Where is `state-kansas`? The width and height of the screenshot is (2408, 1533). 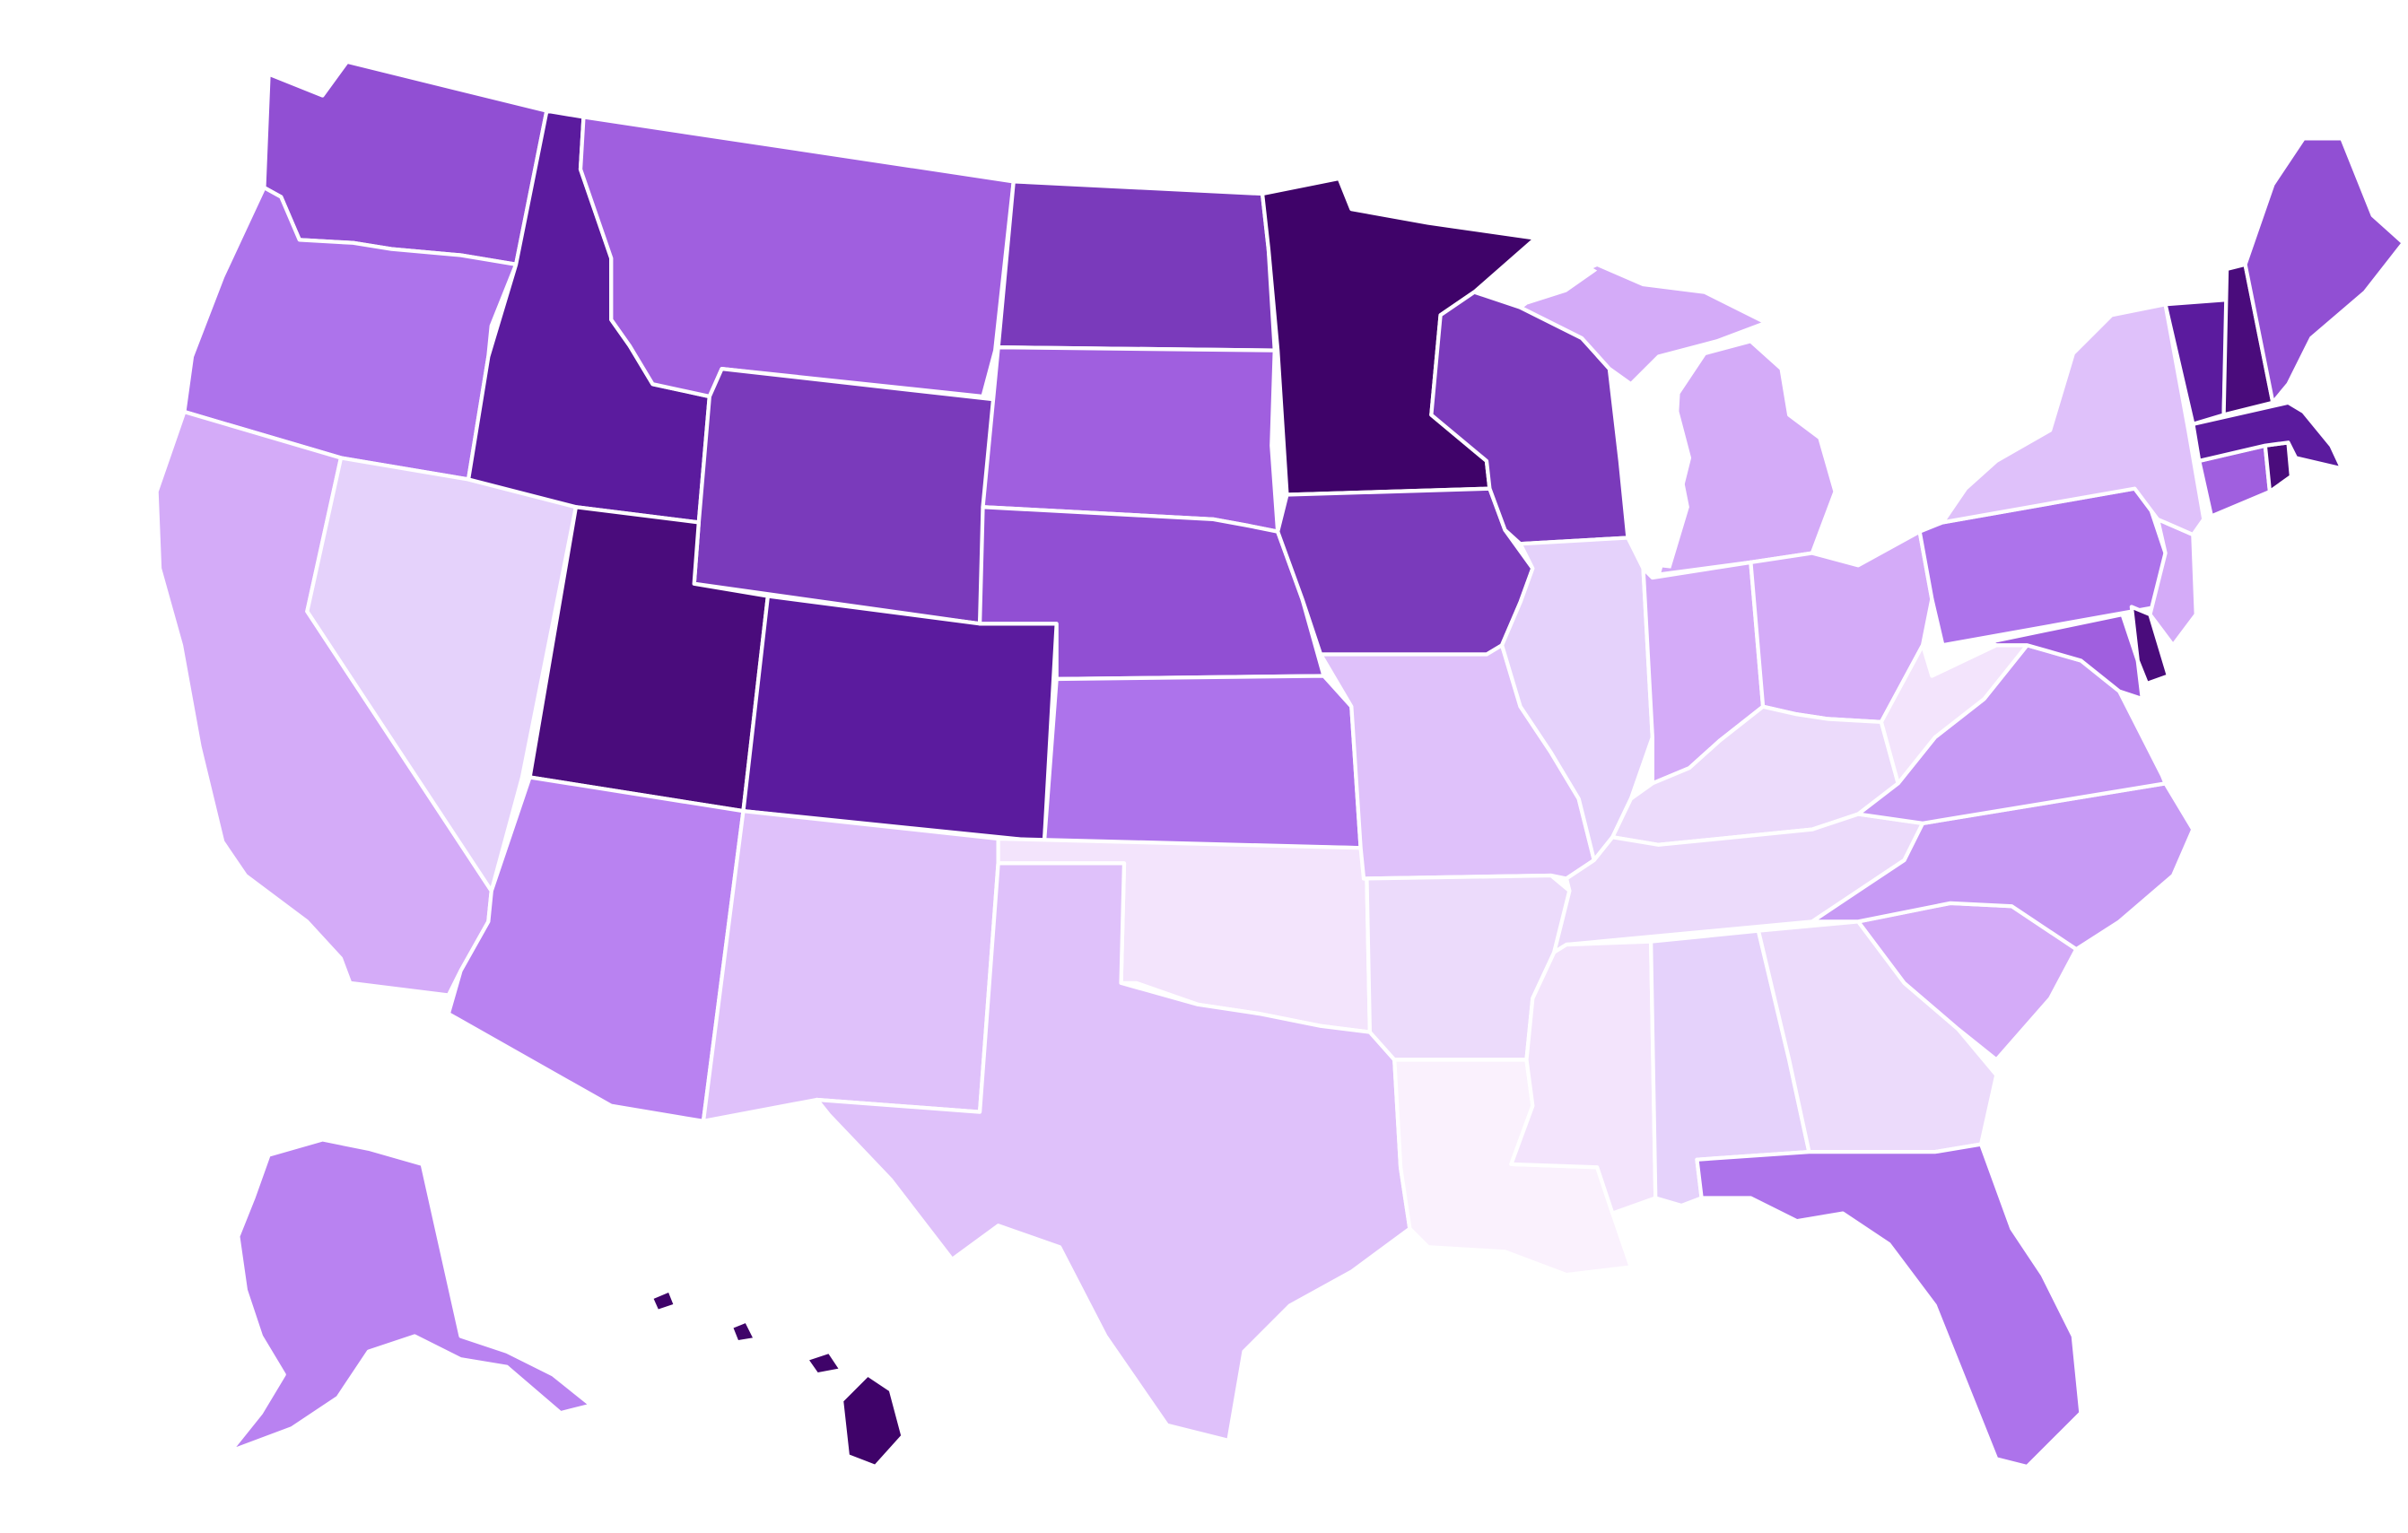
state-kansas is located at coordinates (1202, 762).